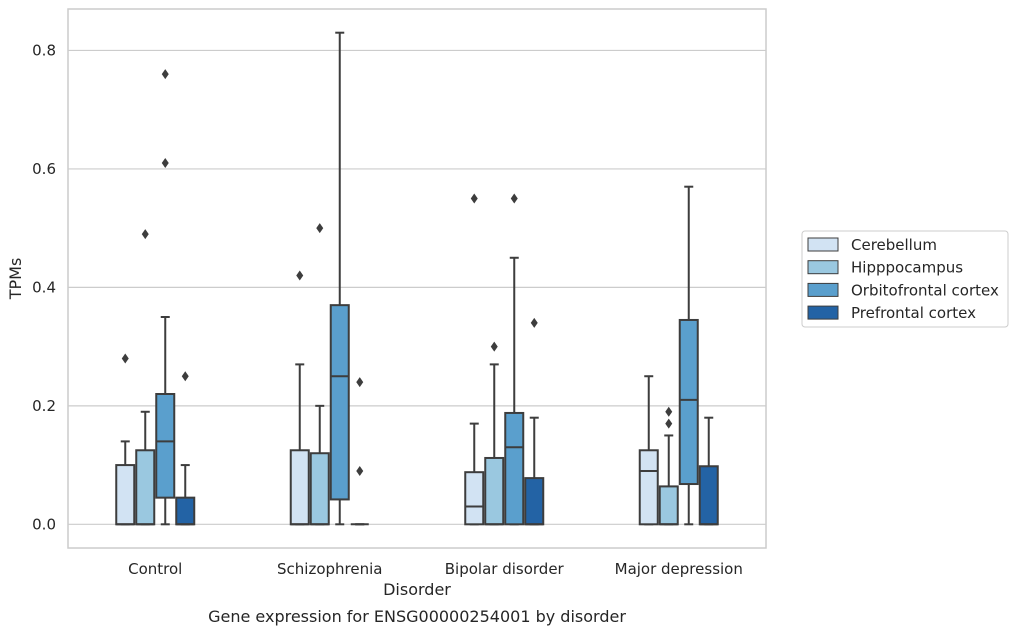  I want to click on y-tick-label: 0.8, so click(44, 50).